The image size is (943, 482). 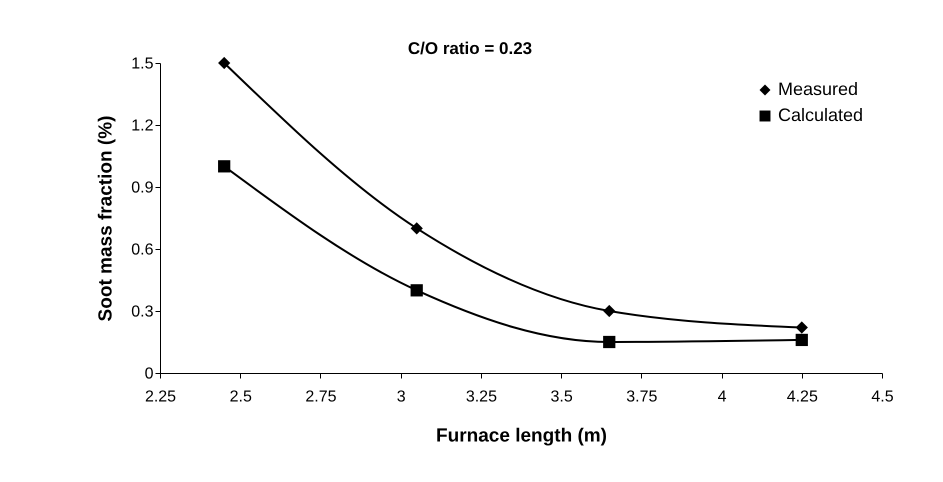 What do you see at coordinates (105, 219) in the screenshot?
I see `y-axis-title: Soot mass fraction (%)` at bounding box center [105, 219].